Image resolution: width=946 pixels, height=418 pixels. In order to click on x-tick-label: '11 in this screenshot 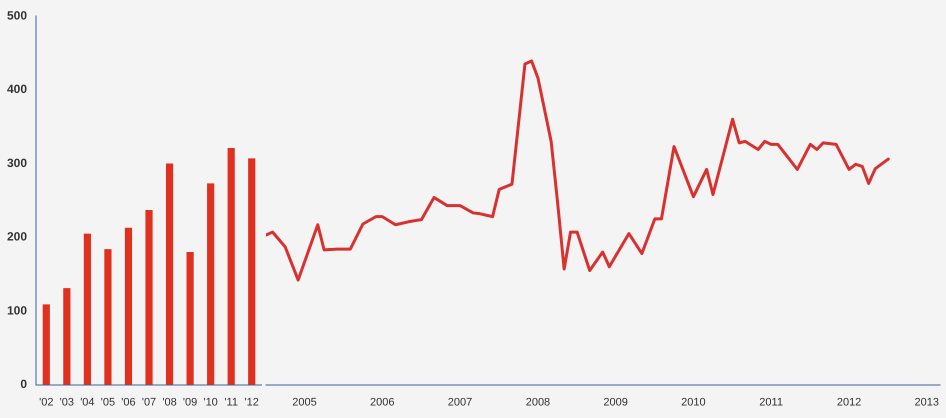, I will do `click(231, 402)`.